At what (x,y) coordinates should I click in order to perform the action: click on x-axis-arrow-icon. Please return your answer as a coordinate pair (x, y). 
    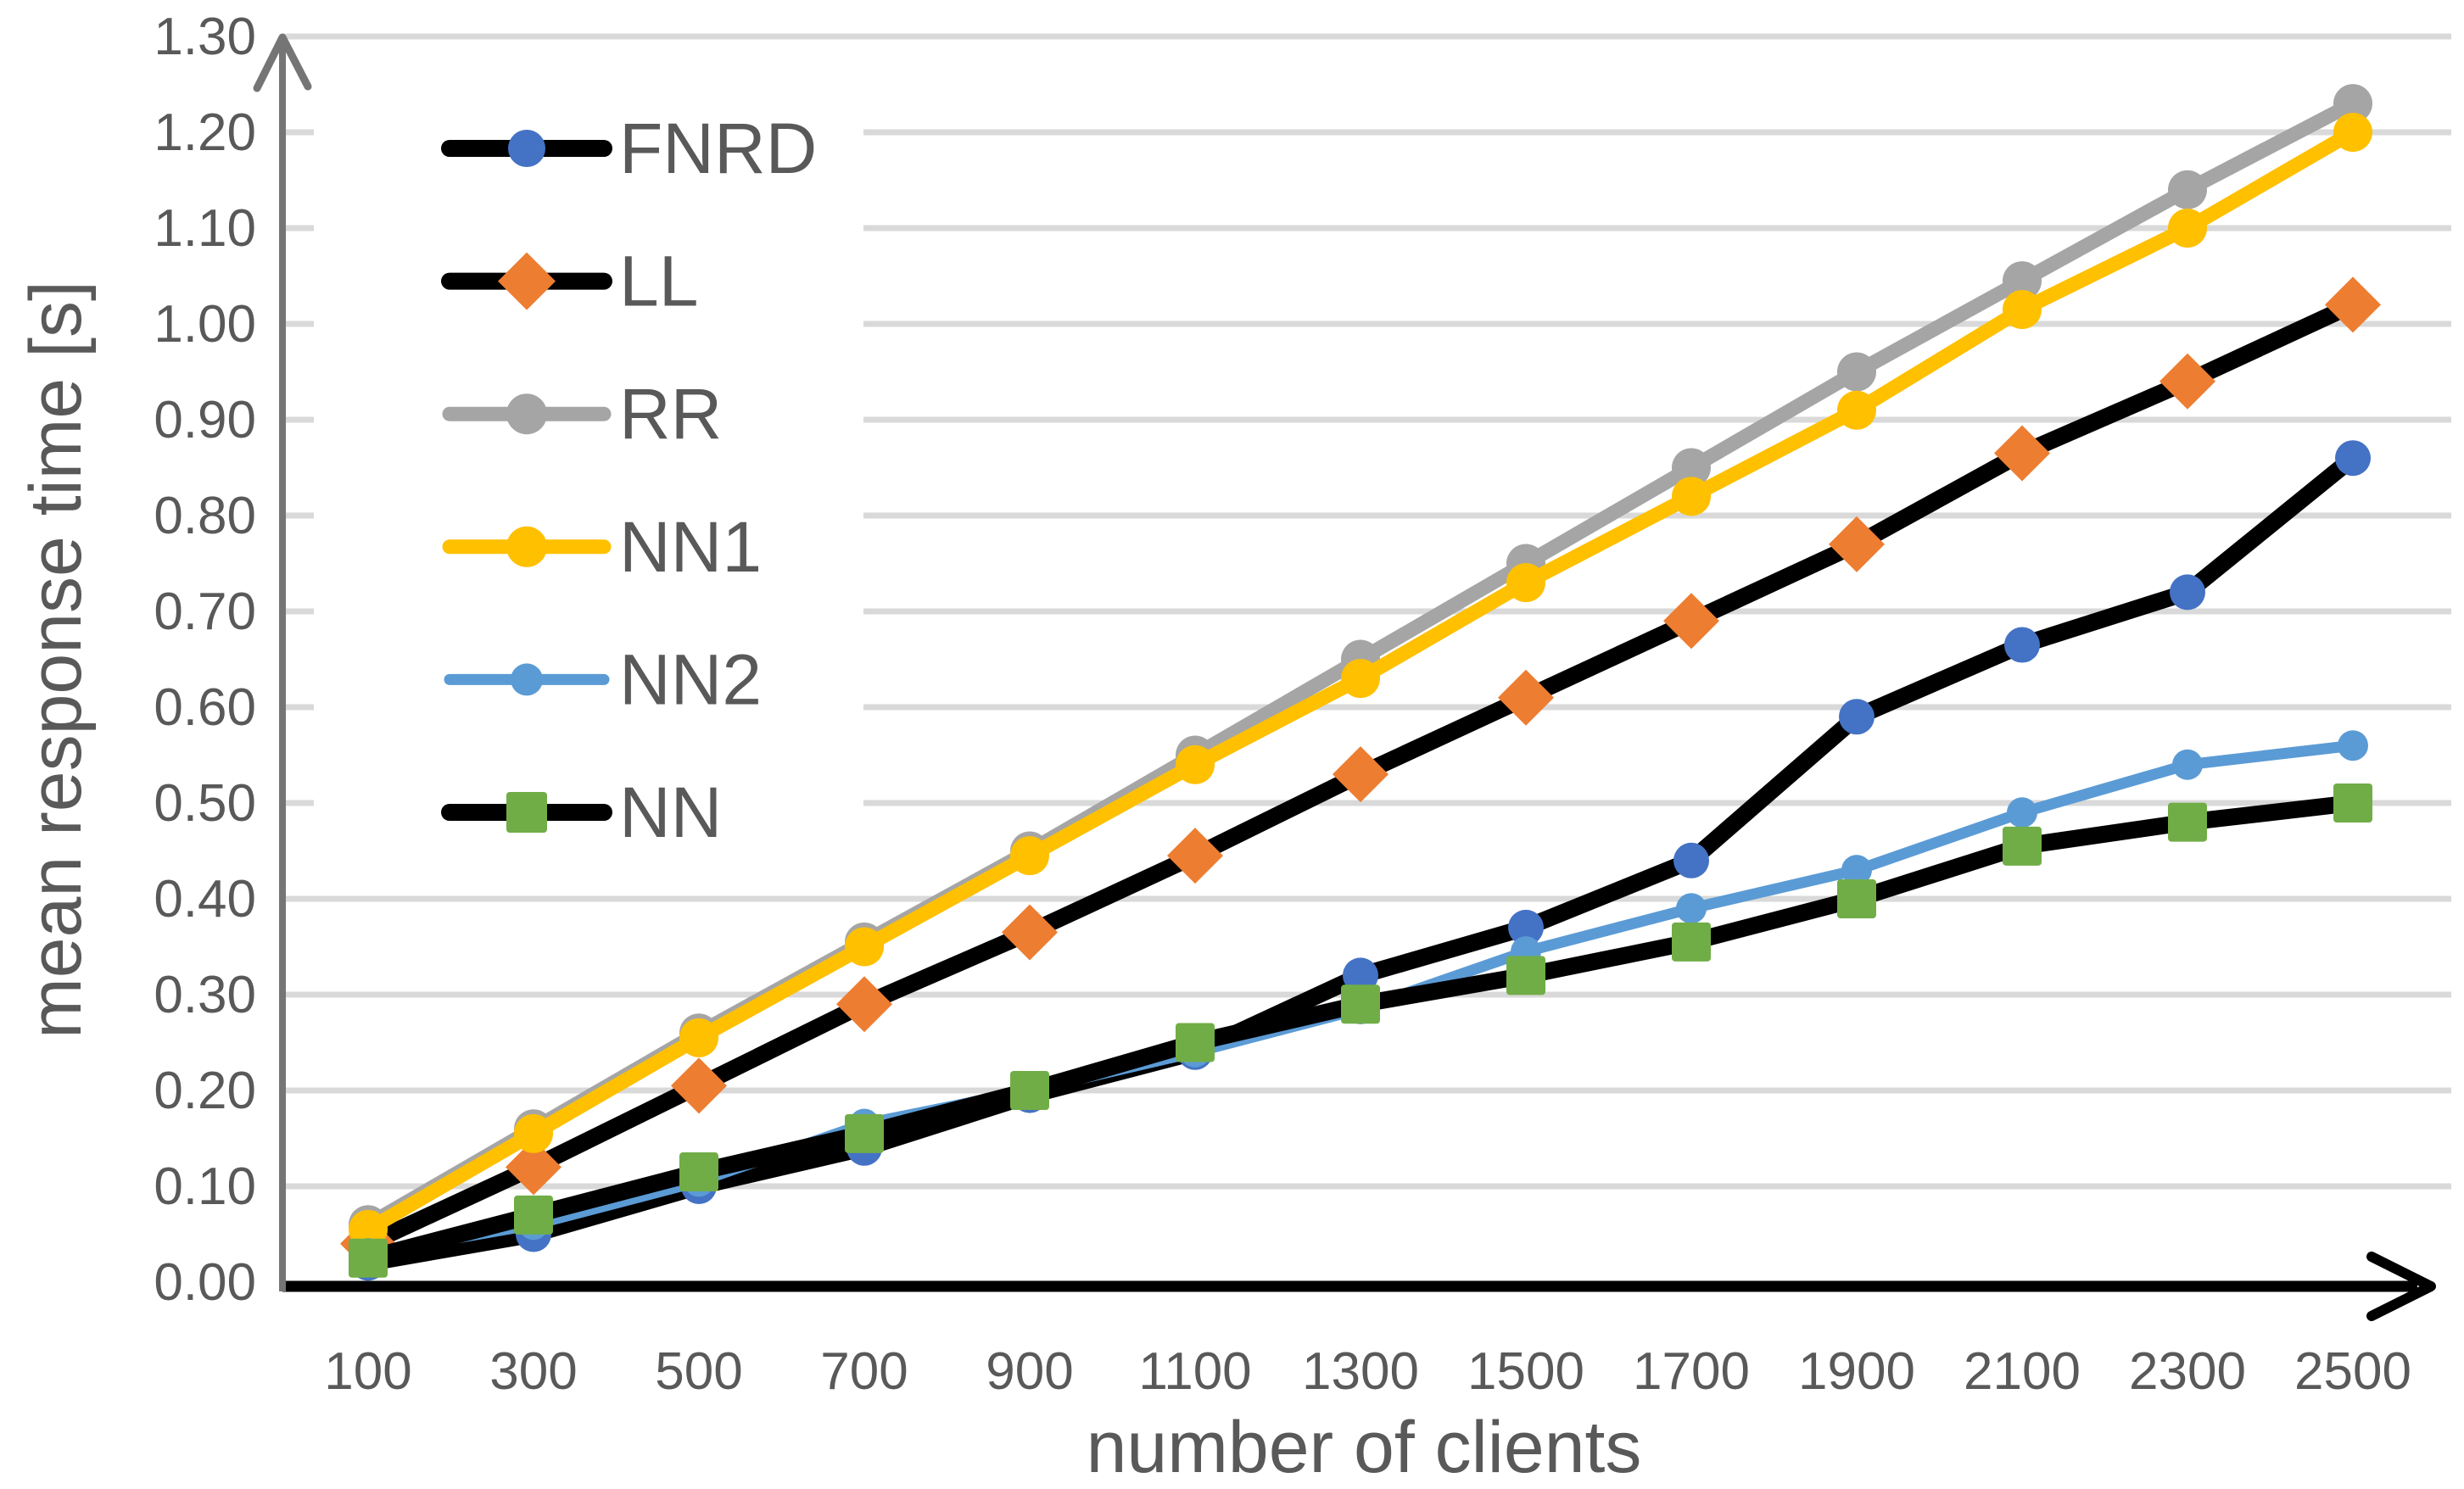
    Looking at the image, I should click on (2401, 1286).